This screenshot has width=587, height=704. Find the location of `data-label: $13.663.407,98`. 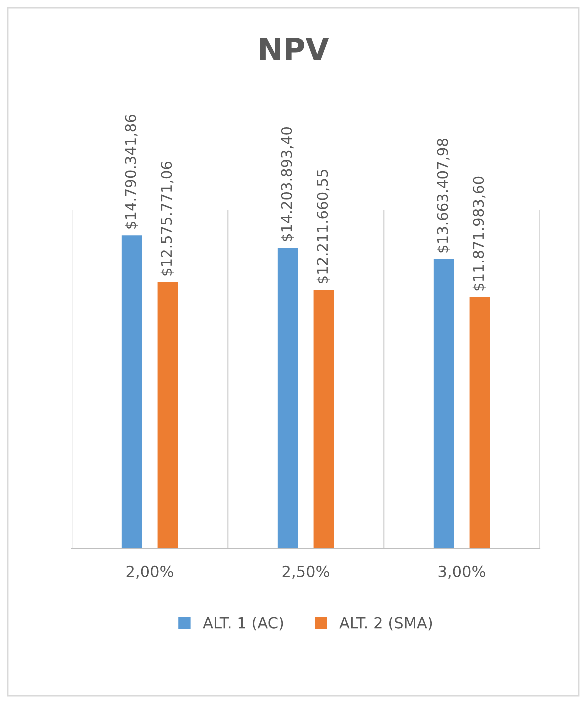

data-label: $13.663.407,98 is located at coordinates (443, 195).